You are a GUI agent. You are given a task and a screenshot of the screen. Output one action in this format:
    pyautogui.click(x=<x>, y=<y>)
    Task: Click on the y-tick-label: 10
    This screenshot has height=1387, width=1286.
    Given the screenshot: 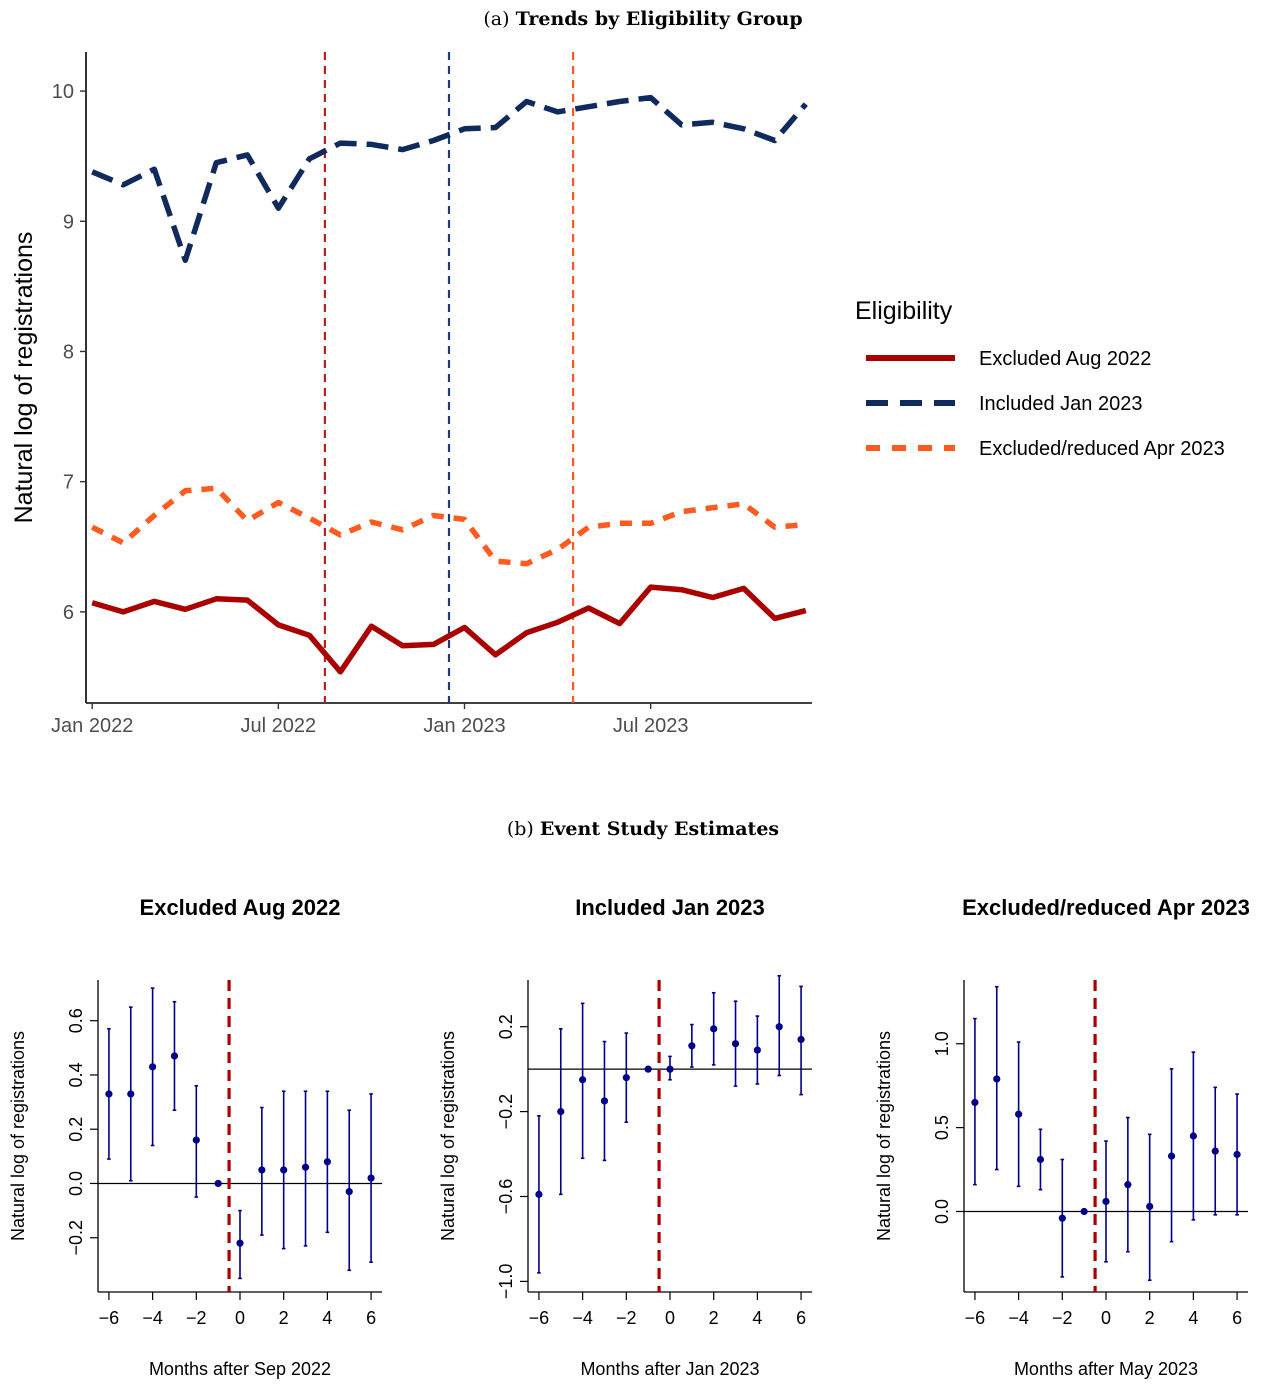 What is the action you would take?
    pyautogui.click(x=63, y=92)
    